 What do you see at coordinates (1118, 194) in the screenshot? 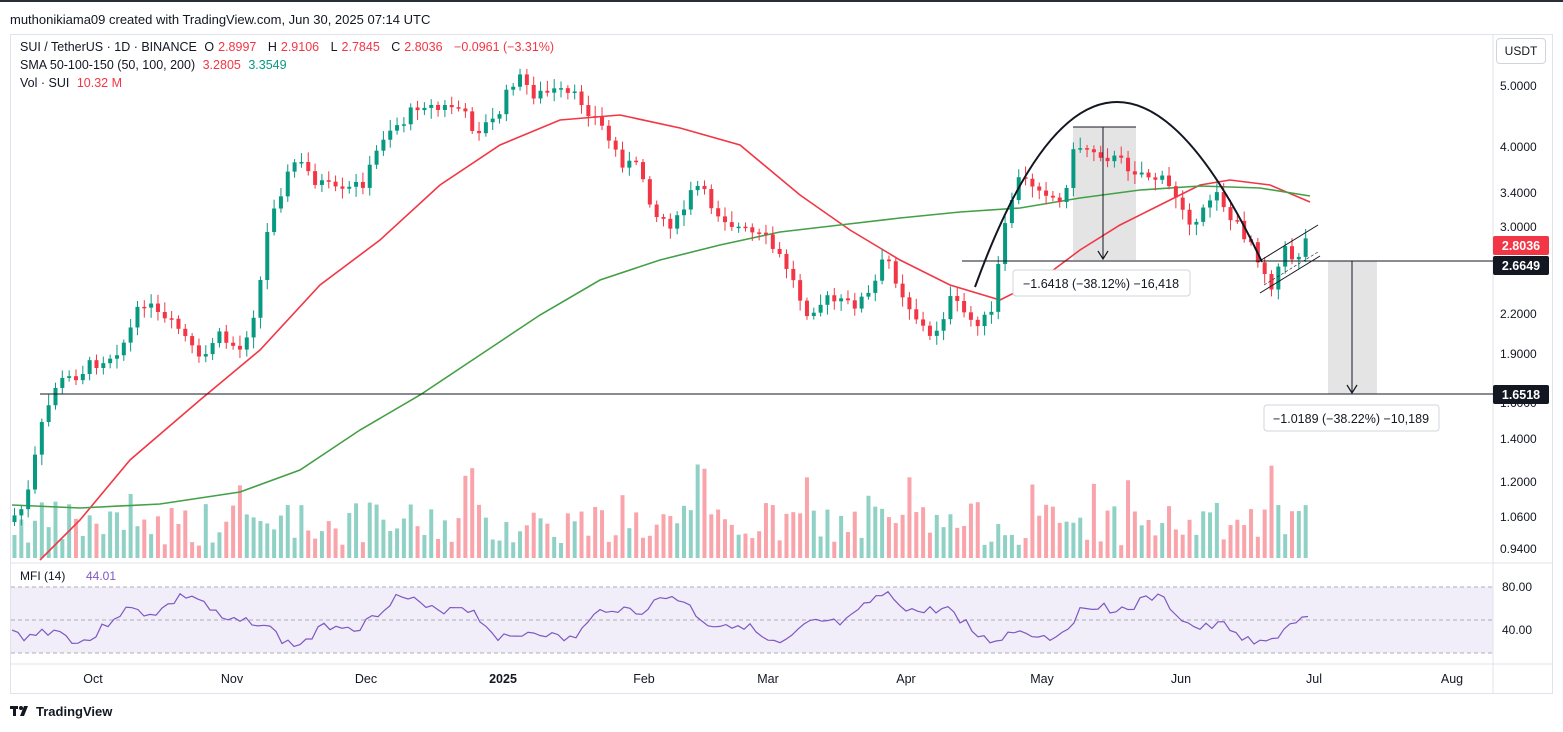
I see `rounding-top-arc` at bounding box center [1118, 194].